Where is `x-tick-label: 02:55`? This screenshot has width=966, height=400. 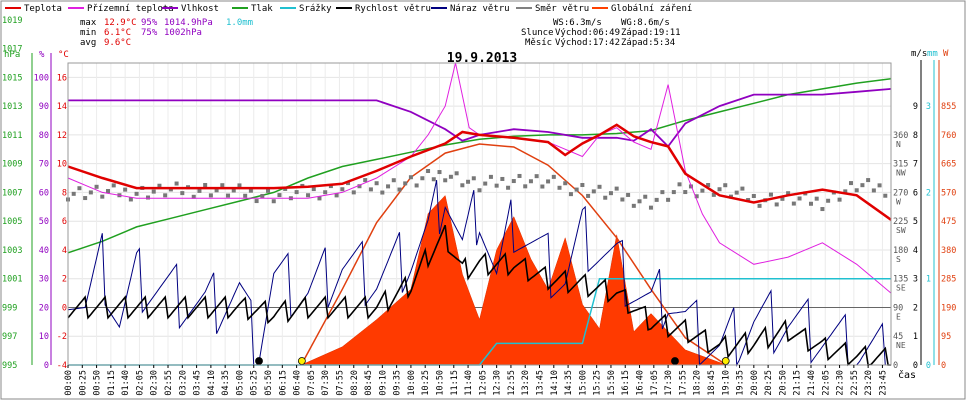 x-tick-label: 02:55 is located at coordinates (169, 383).